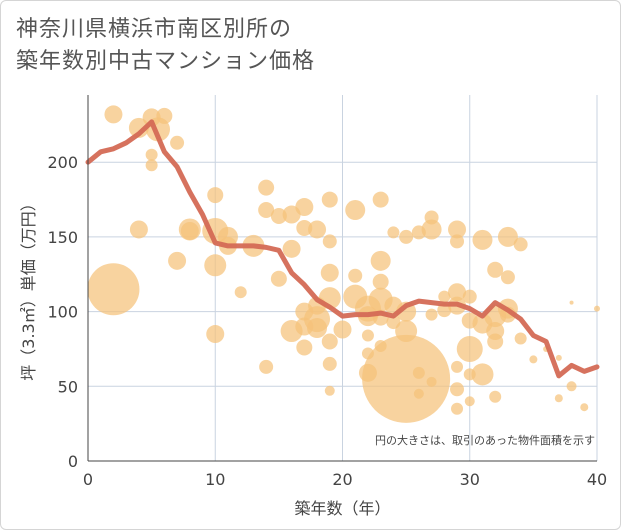 Image resolution: width=621 pixels, height=530 pixels. What do you see at coordinates (28, 287) in the screenshot?
I see `y-axis-title: 坪（3.3㎡）単価（万円）` at bounding box center [28, 287].